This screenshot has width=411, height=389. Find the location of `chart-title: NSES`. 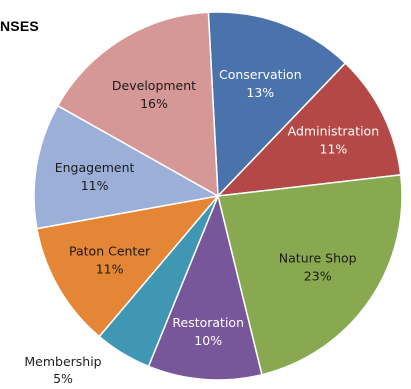

chart-title: NSES is located at coordinates (19, 26).